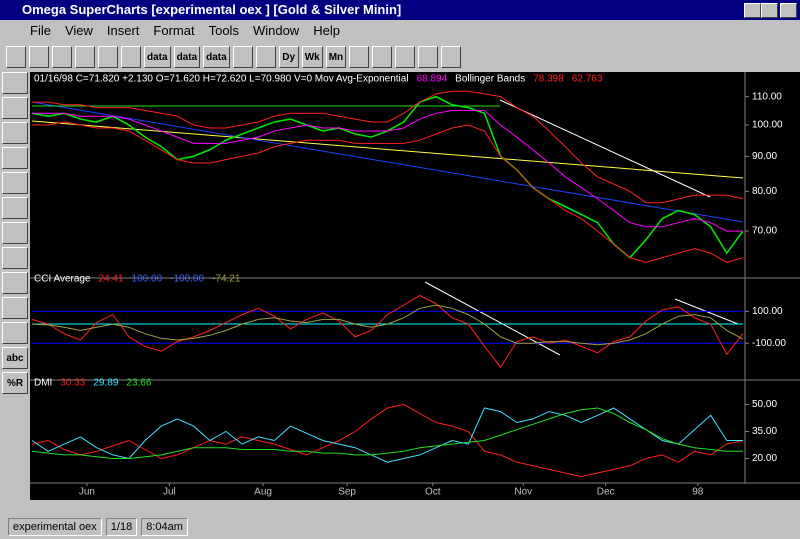 The height and width of the screenshot is (539, 800). What do you see at coordinates (764, 404) in the screenshot?
I see `y-tick-label: 50.00` at bounding box center [764, 404].